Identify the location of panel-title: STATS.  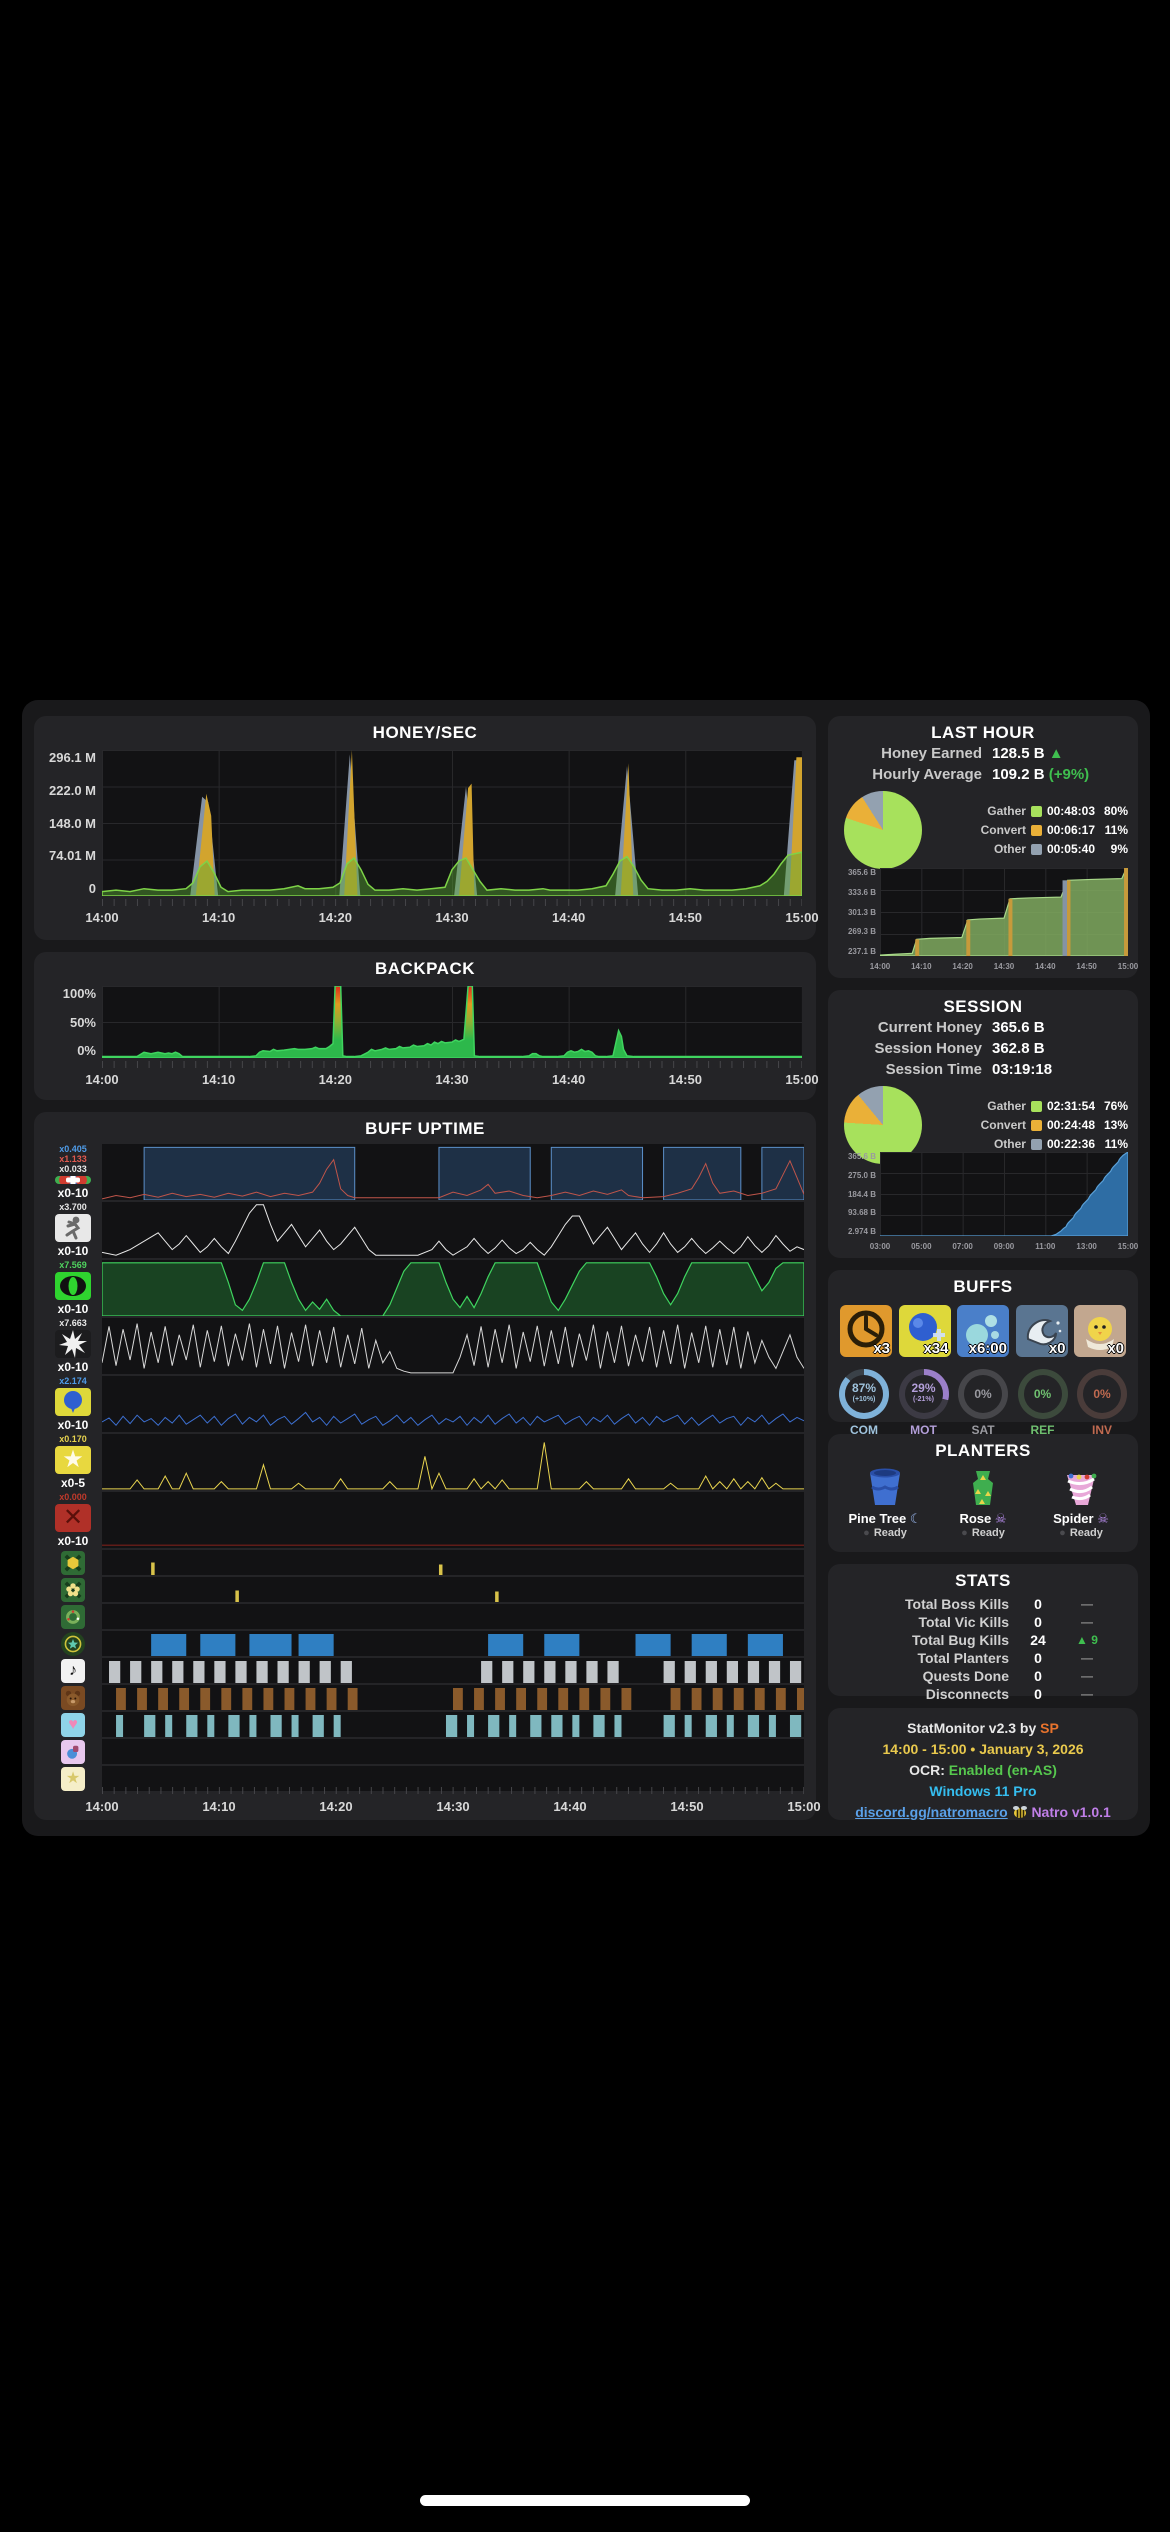
(983, 1580).